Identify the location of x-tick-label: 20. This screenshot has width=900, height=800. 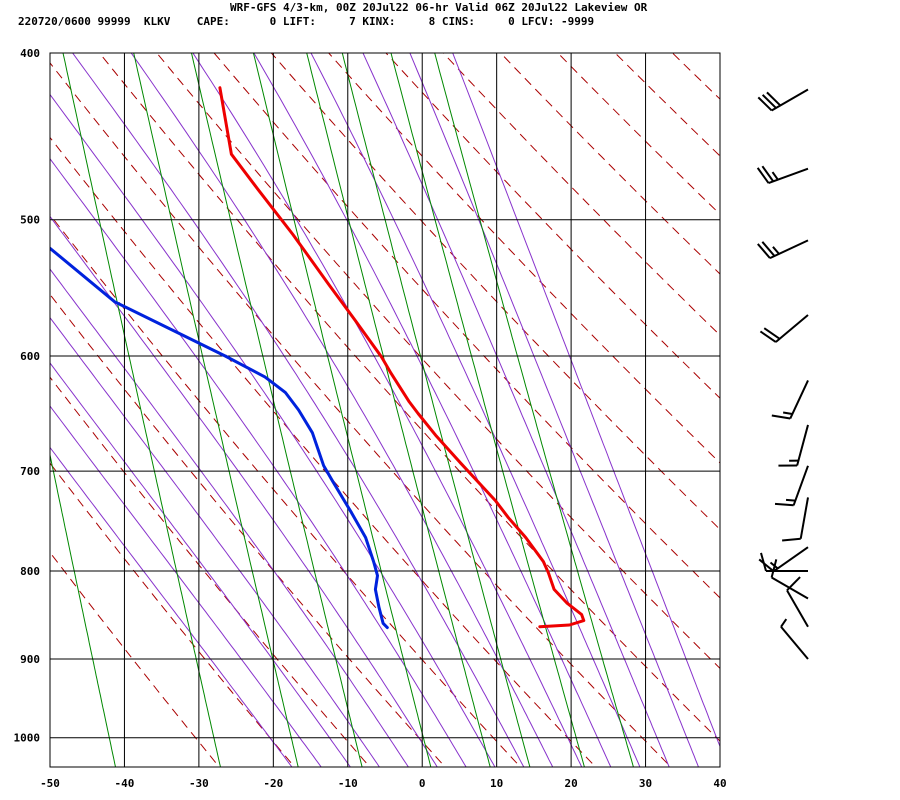
(570, 783).